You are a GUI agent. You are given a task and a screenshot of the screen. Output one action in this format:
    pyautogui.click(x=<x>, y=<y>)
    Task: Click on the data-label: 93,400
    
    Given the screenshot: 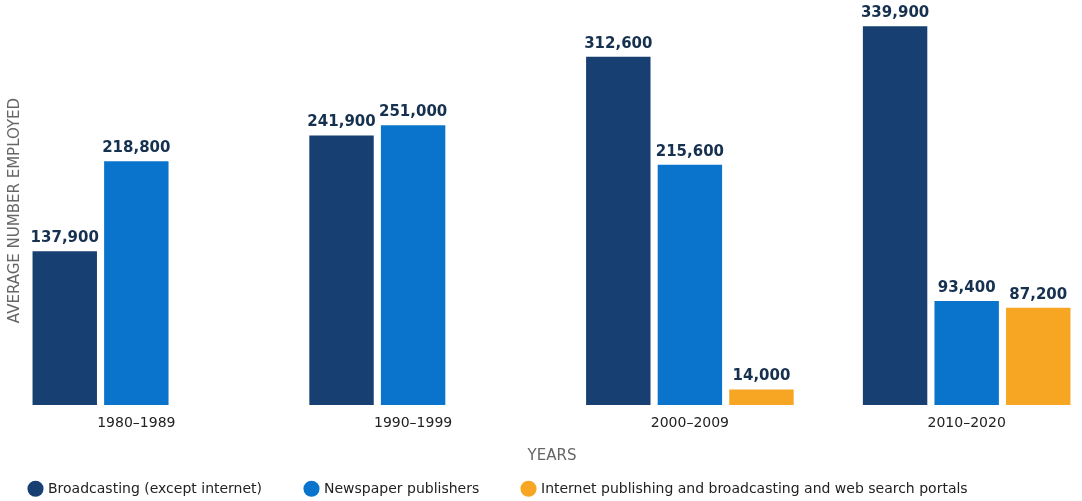 What is the action you would take?
    pyautogui.click(x=966, y=286)
    